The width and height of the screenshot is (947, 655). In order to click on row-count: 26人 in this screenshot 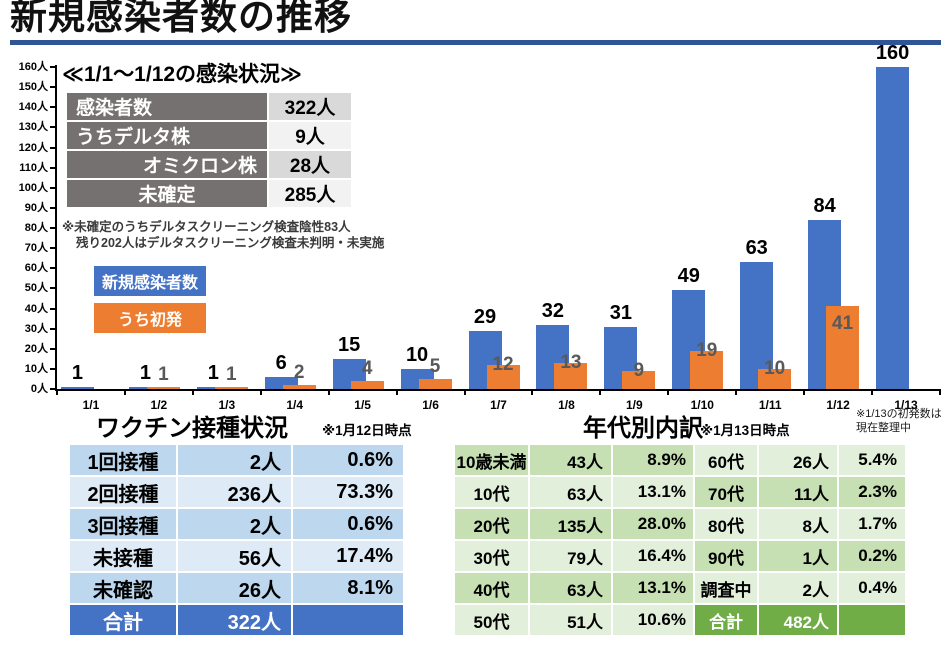, I will do `click(798, 460)`.